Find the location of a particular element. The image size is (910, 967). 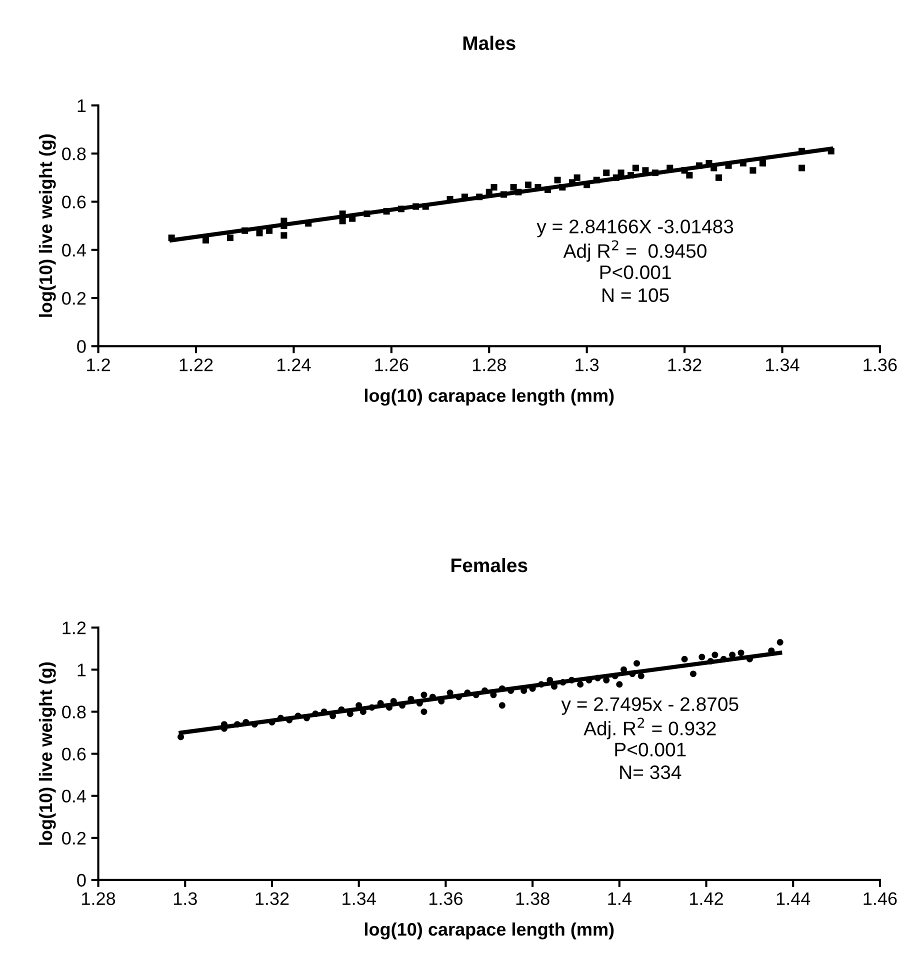

x-tick-label: 1.4 is located at coordinates (620, 898).